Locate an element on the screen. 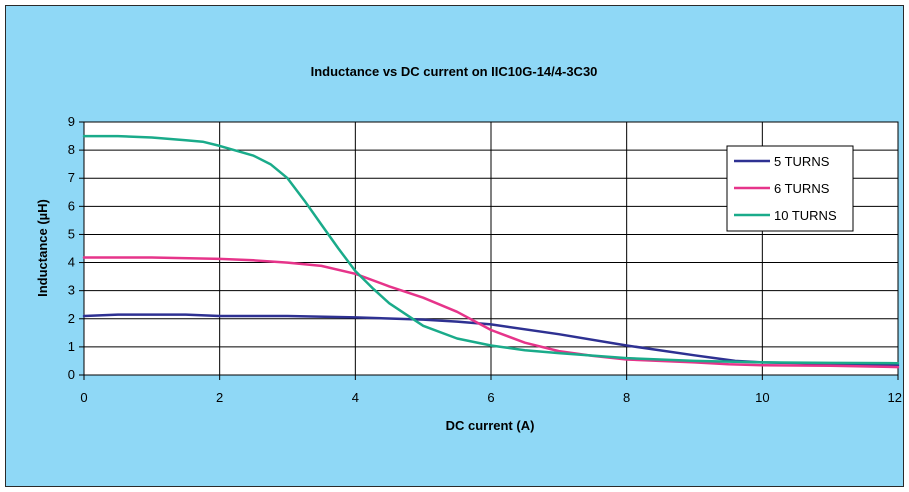 The width and height of the screenshot is (909, 492). y-tick-label: 3 is located at coordinates (71, 290).